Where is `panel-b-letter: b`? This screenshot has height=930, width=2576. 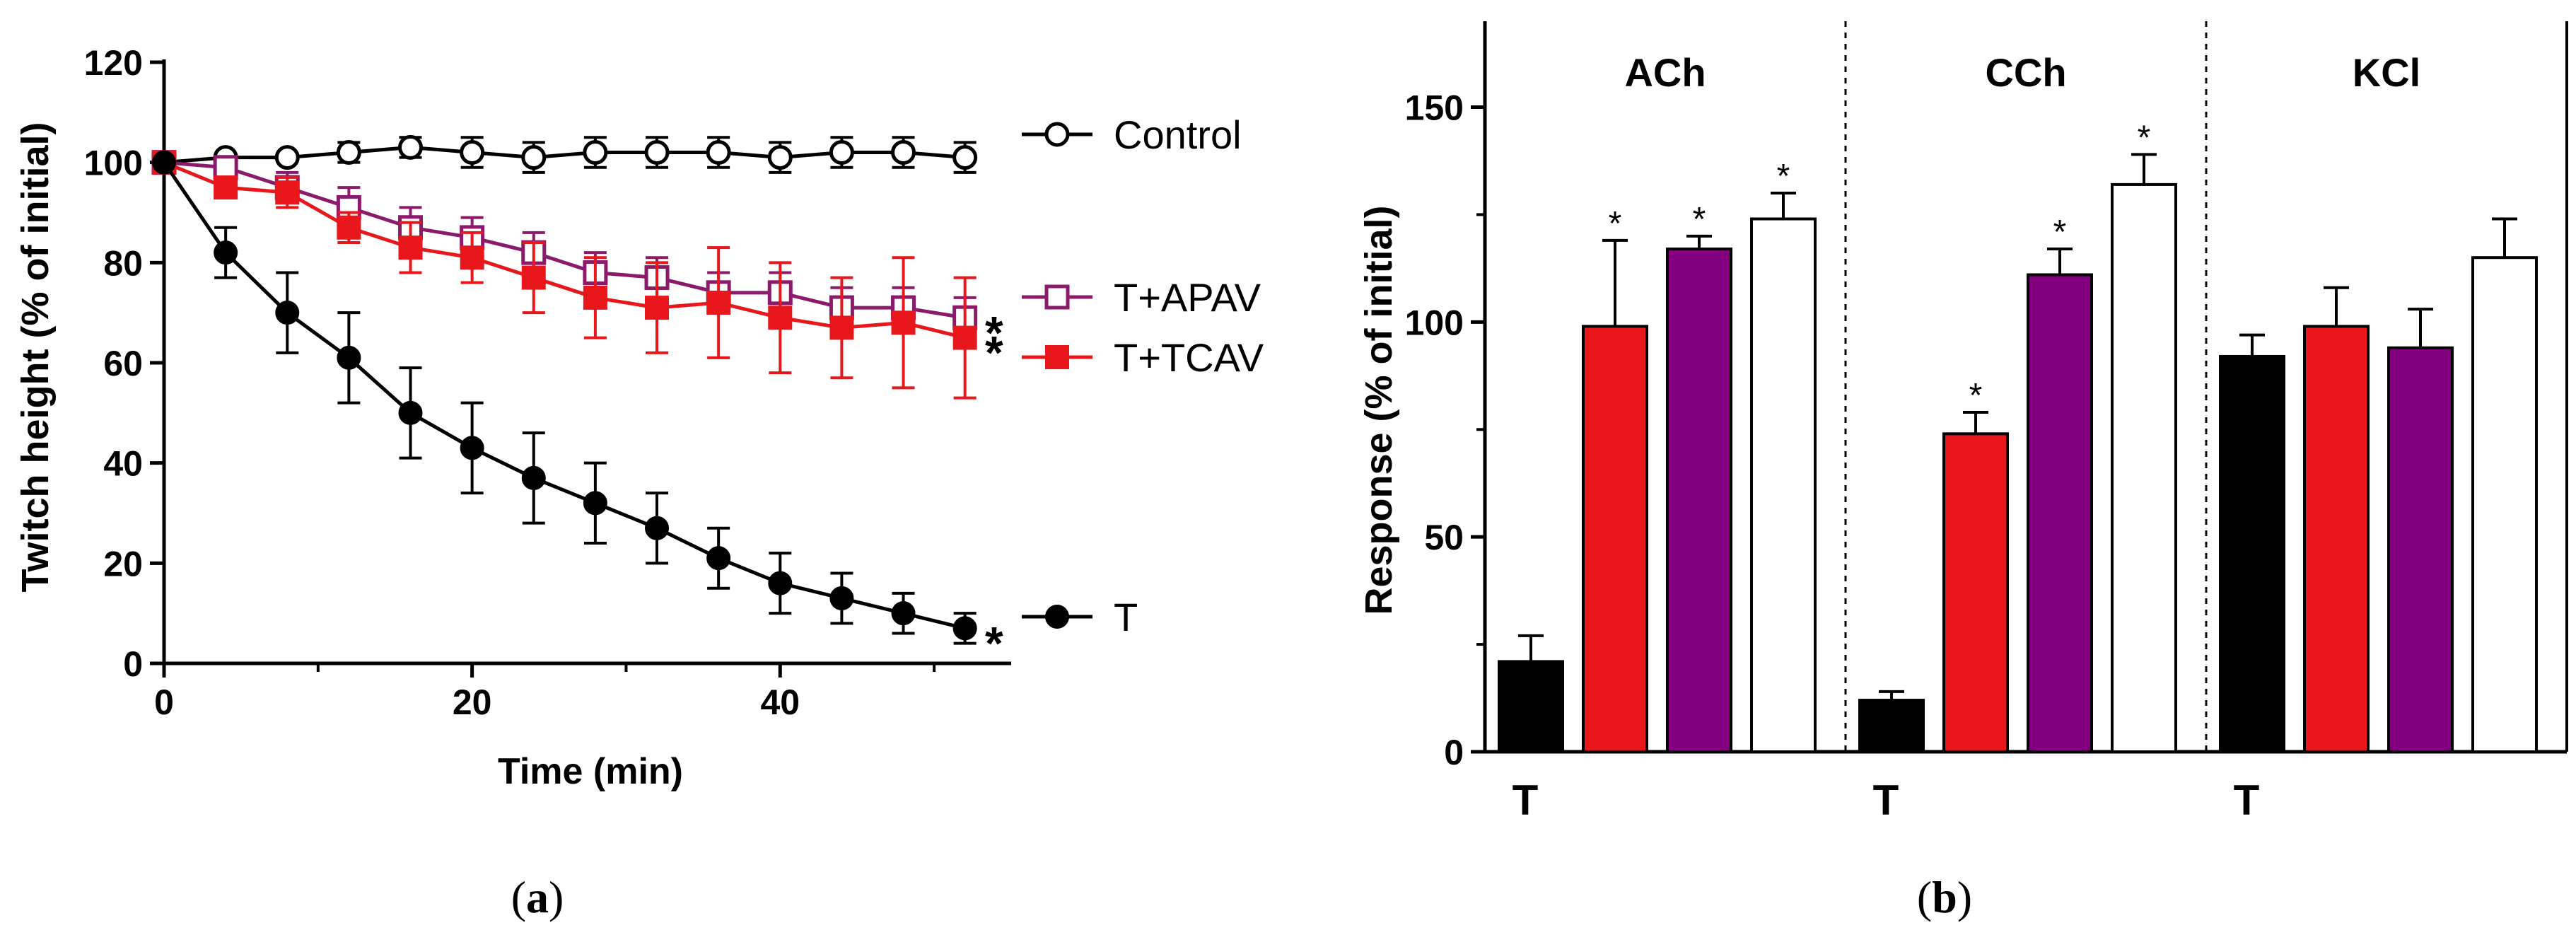 panel-b-letter: b is located at coordinates (1944, 897).